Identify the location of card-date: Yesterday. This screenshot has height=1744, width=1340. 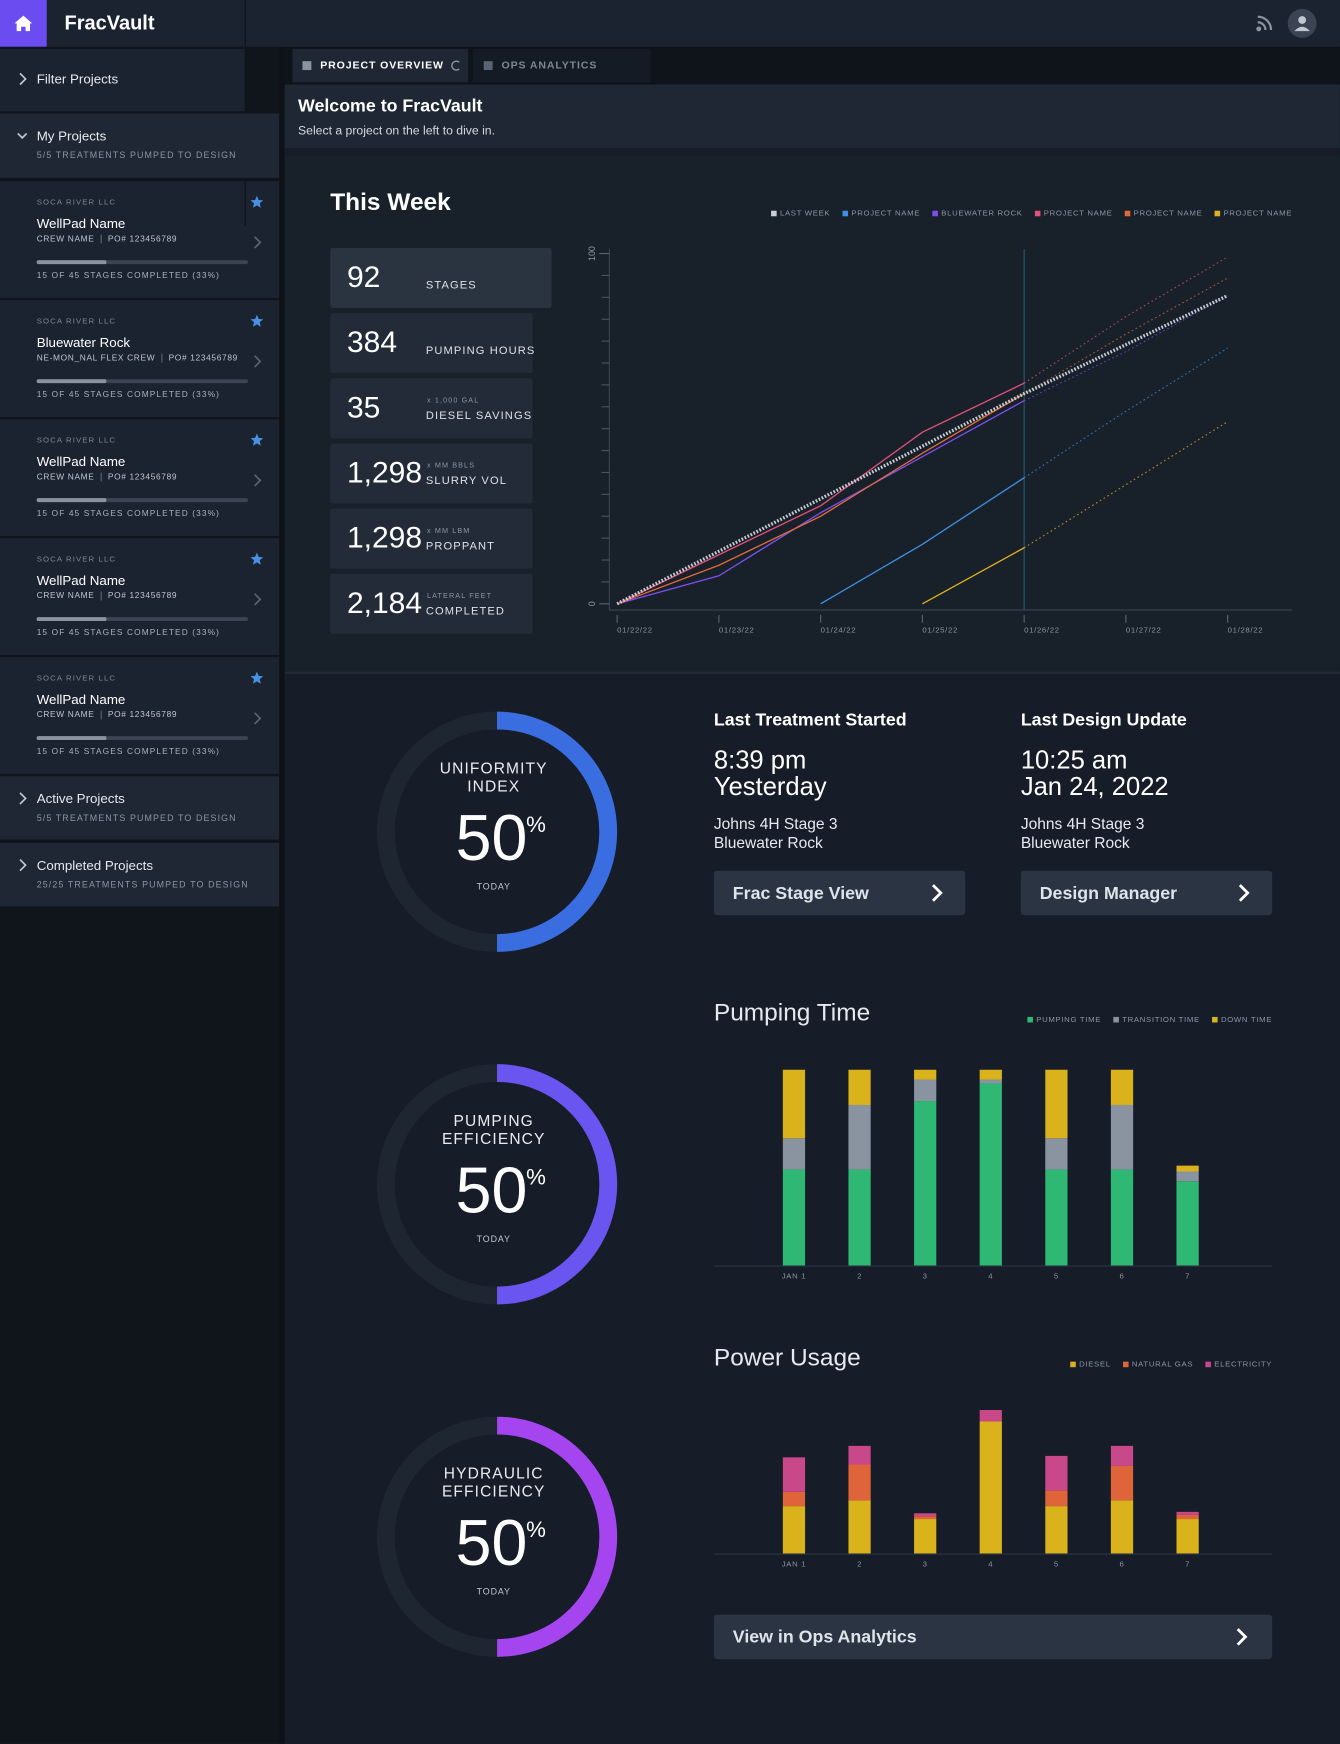
(770, 787).